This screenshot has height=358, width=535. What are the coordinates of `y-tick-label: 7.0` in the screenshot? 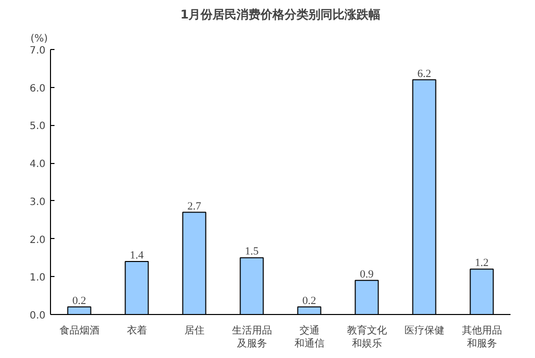 It's located at (38, 51).